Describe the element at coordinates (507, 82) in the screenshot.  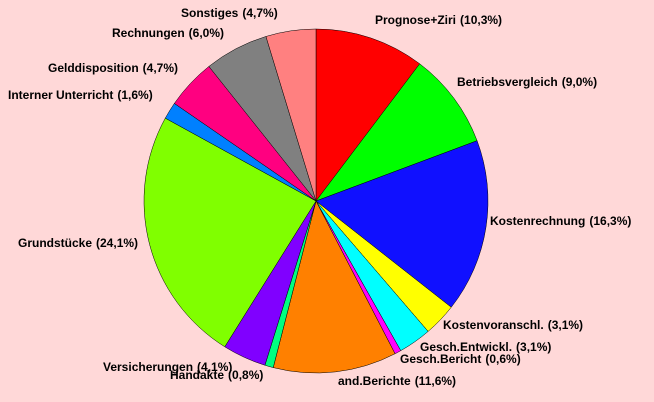
I see `category-name: Betriebsvergleich` at that location.